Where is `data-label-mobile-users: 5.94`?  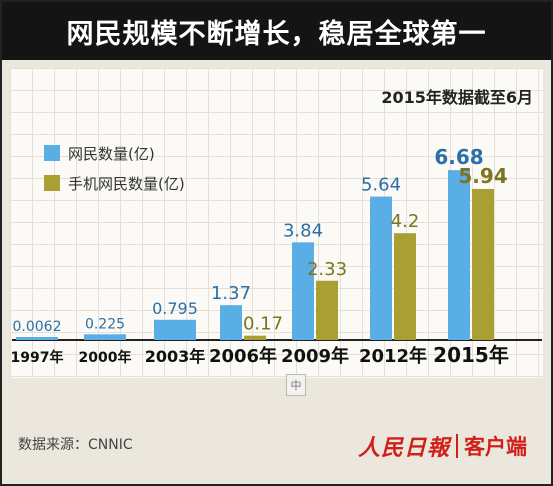
data-label-mobile-users: 5.94 is located at coordinates (482, 176).